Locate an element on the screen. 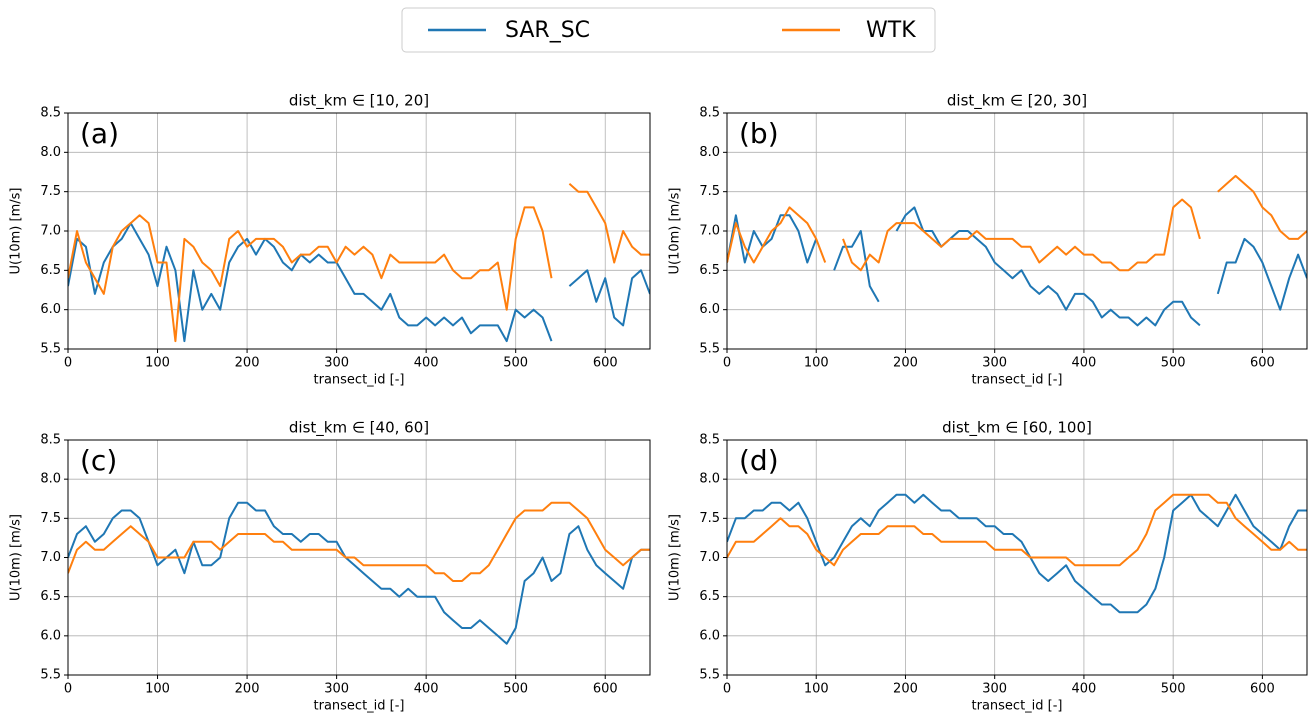  legend-label: SAR_SC is located at coordinates (547, 30).